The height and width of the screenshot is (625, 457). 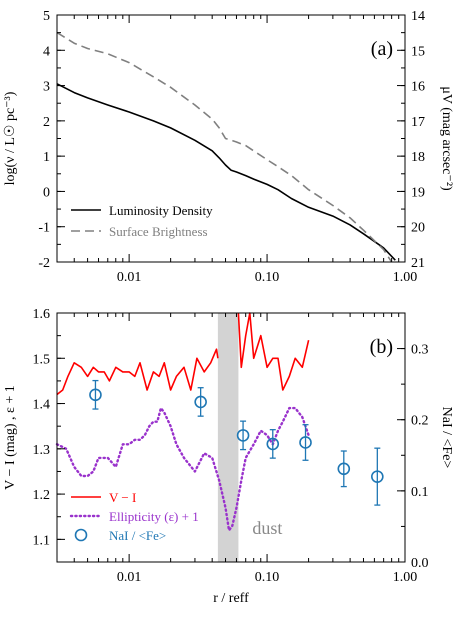 I want to click on panel-a-y-right-tick-label: 17, so click(x=418, y=122).